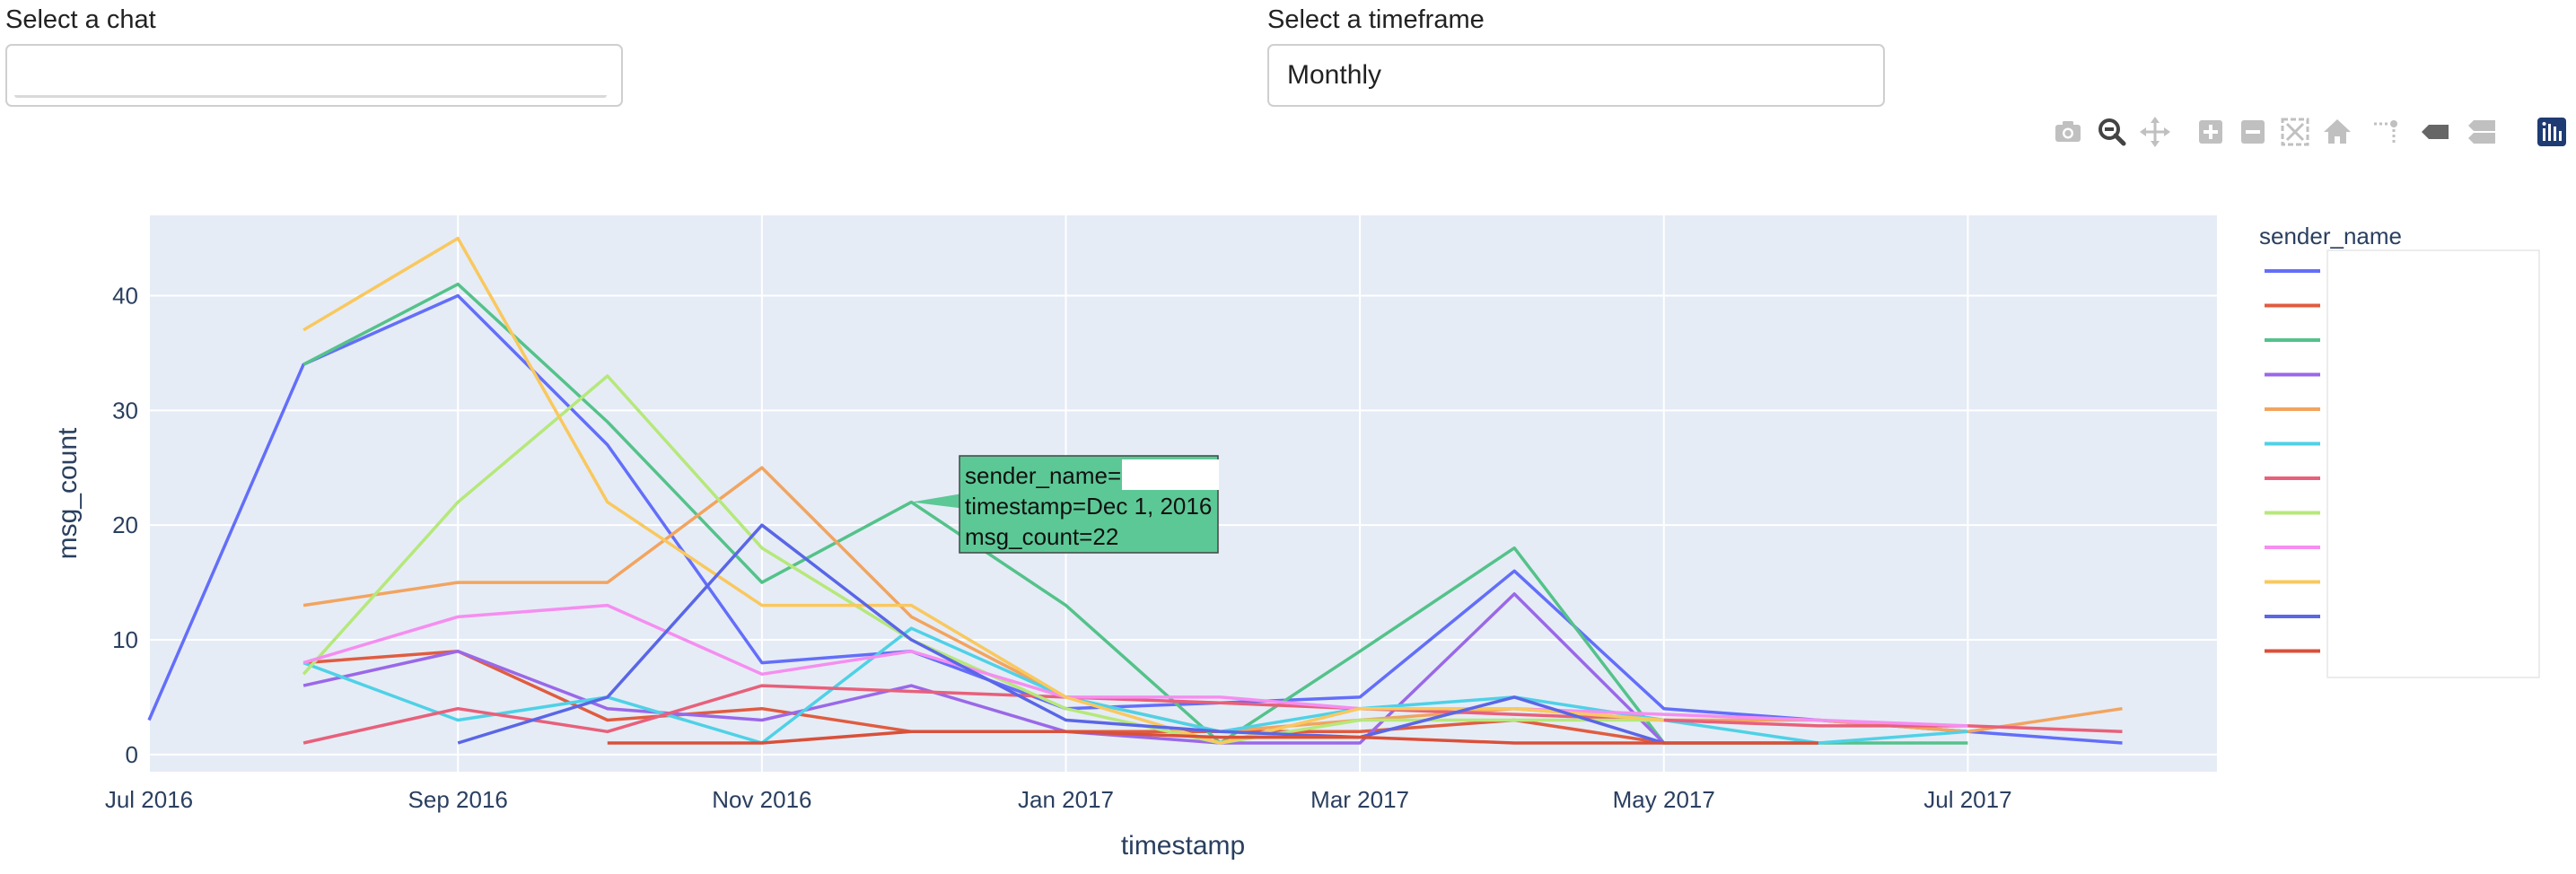 The height and width of the screenshot is (874, 2576). What do you see at coordinates (761, 800) in the screenshot?
I see `x-tick-label: Nov 2016` at bounding box center [761, 800].